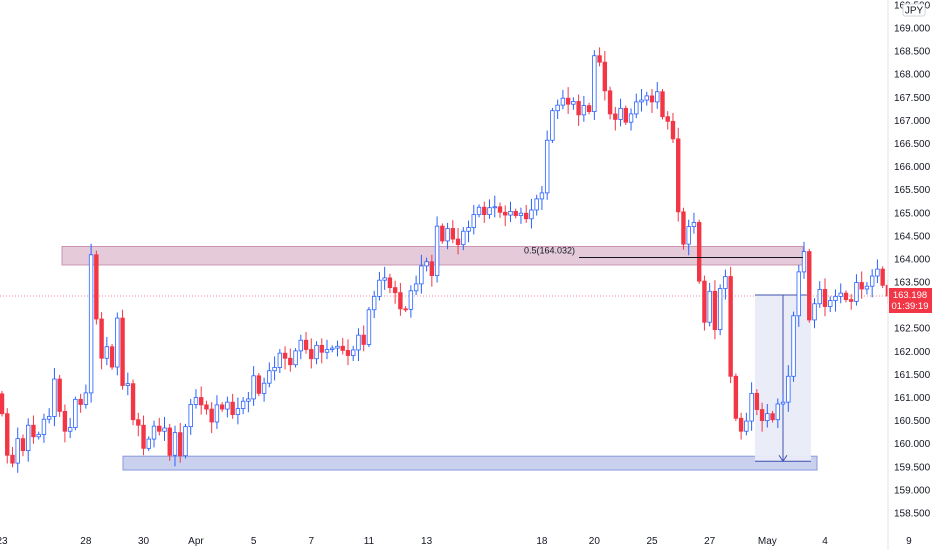 The height and width of the screenshot is (550, 932). What do you see at coordinates (910, 306) in the screenshot?
I see `price-tag-countdown: 01:39:19` at bounding box center [910, 306].